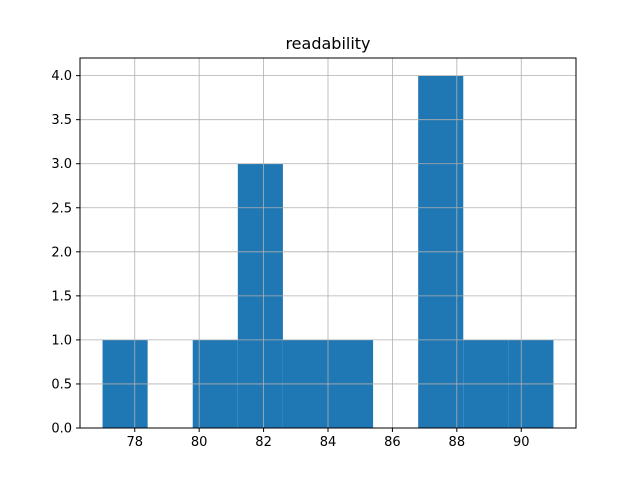  Describe the element at coordinates (61, 384) in the screenshot. I see `y-tick-label: 0.5` at that location.